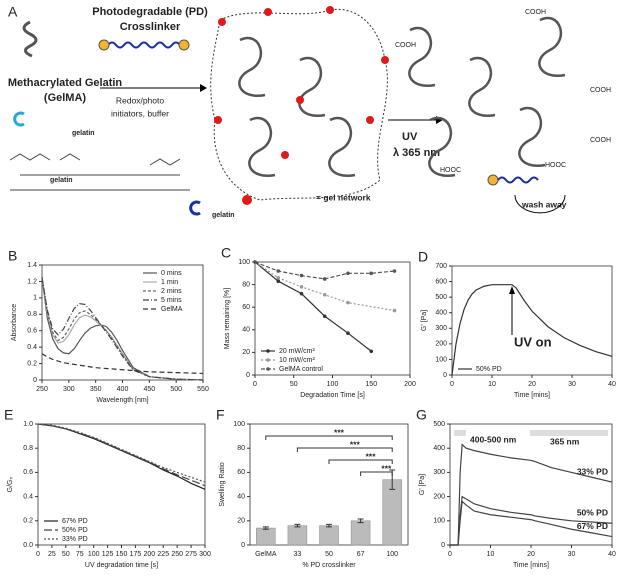 This screenshot has height=577, width=621. I want to click on annotation: 365 nm, so click(565, 441).